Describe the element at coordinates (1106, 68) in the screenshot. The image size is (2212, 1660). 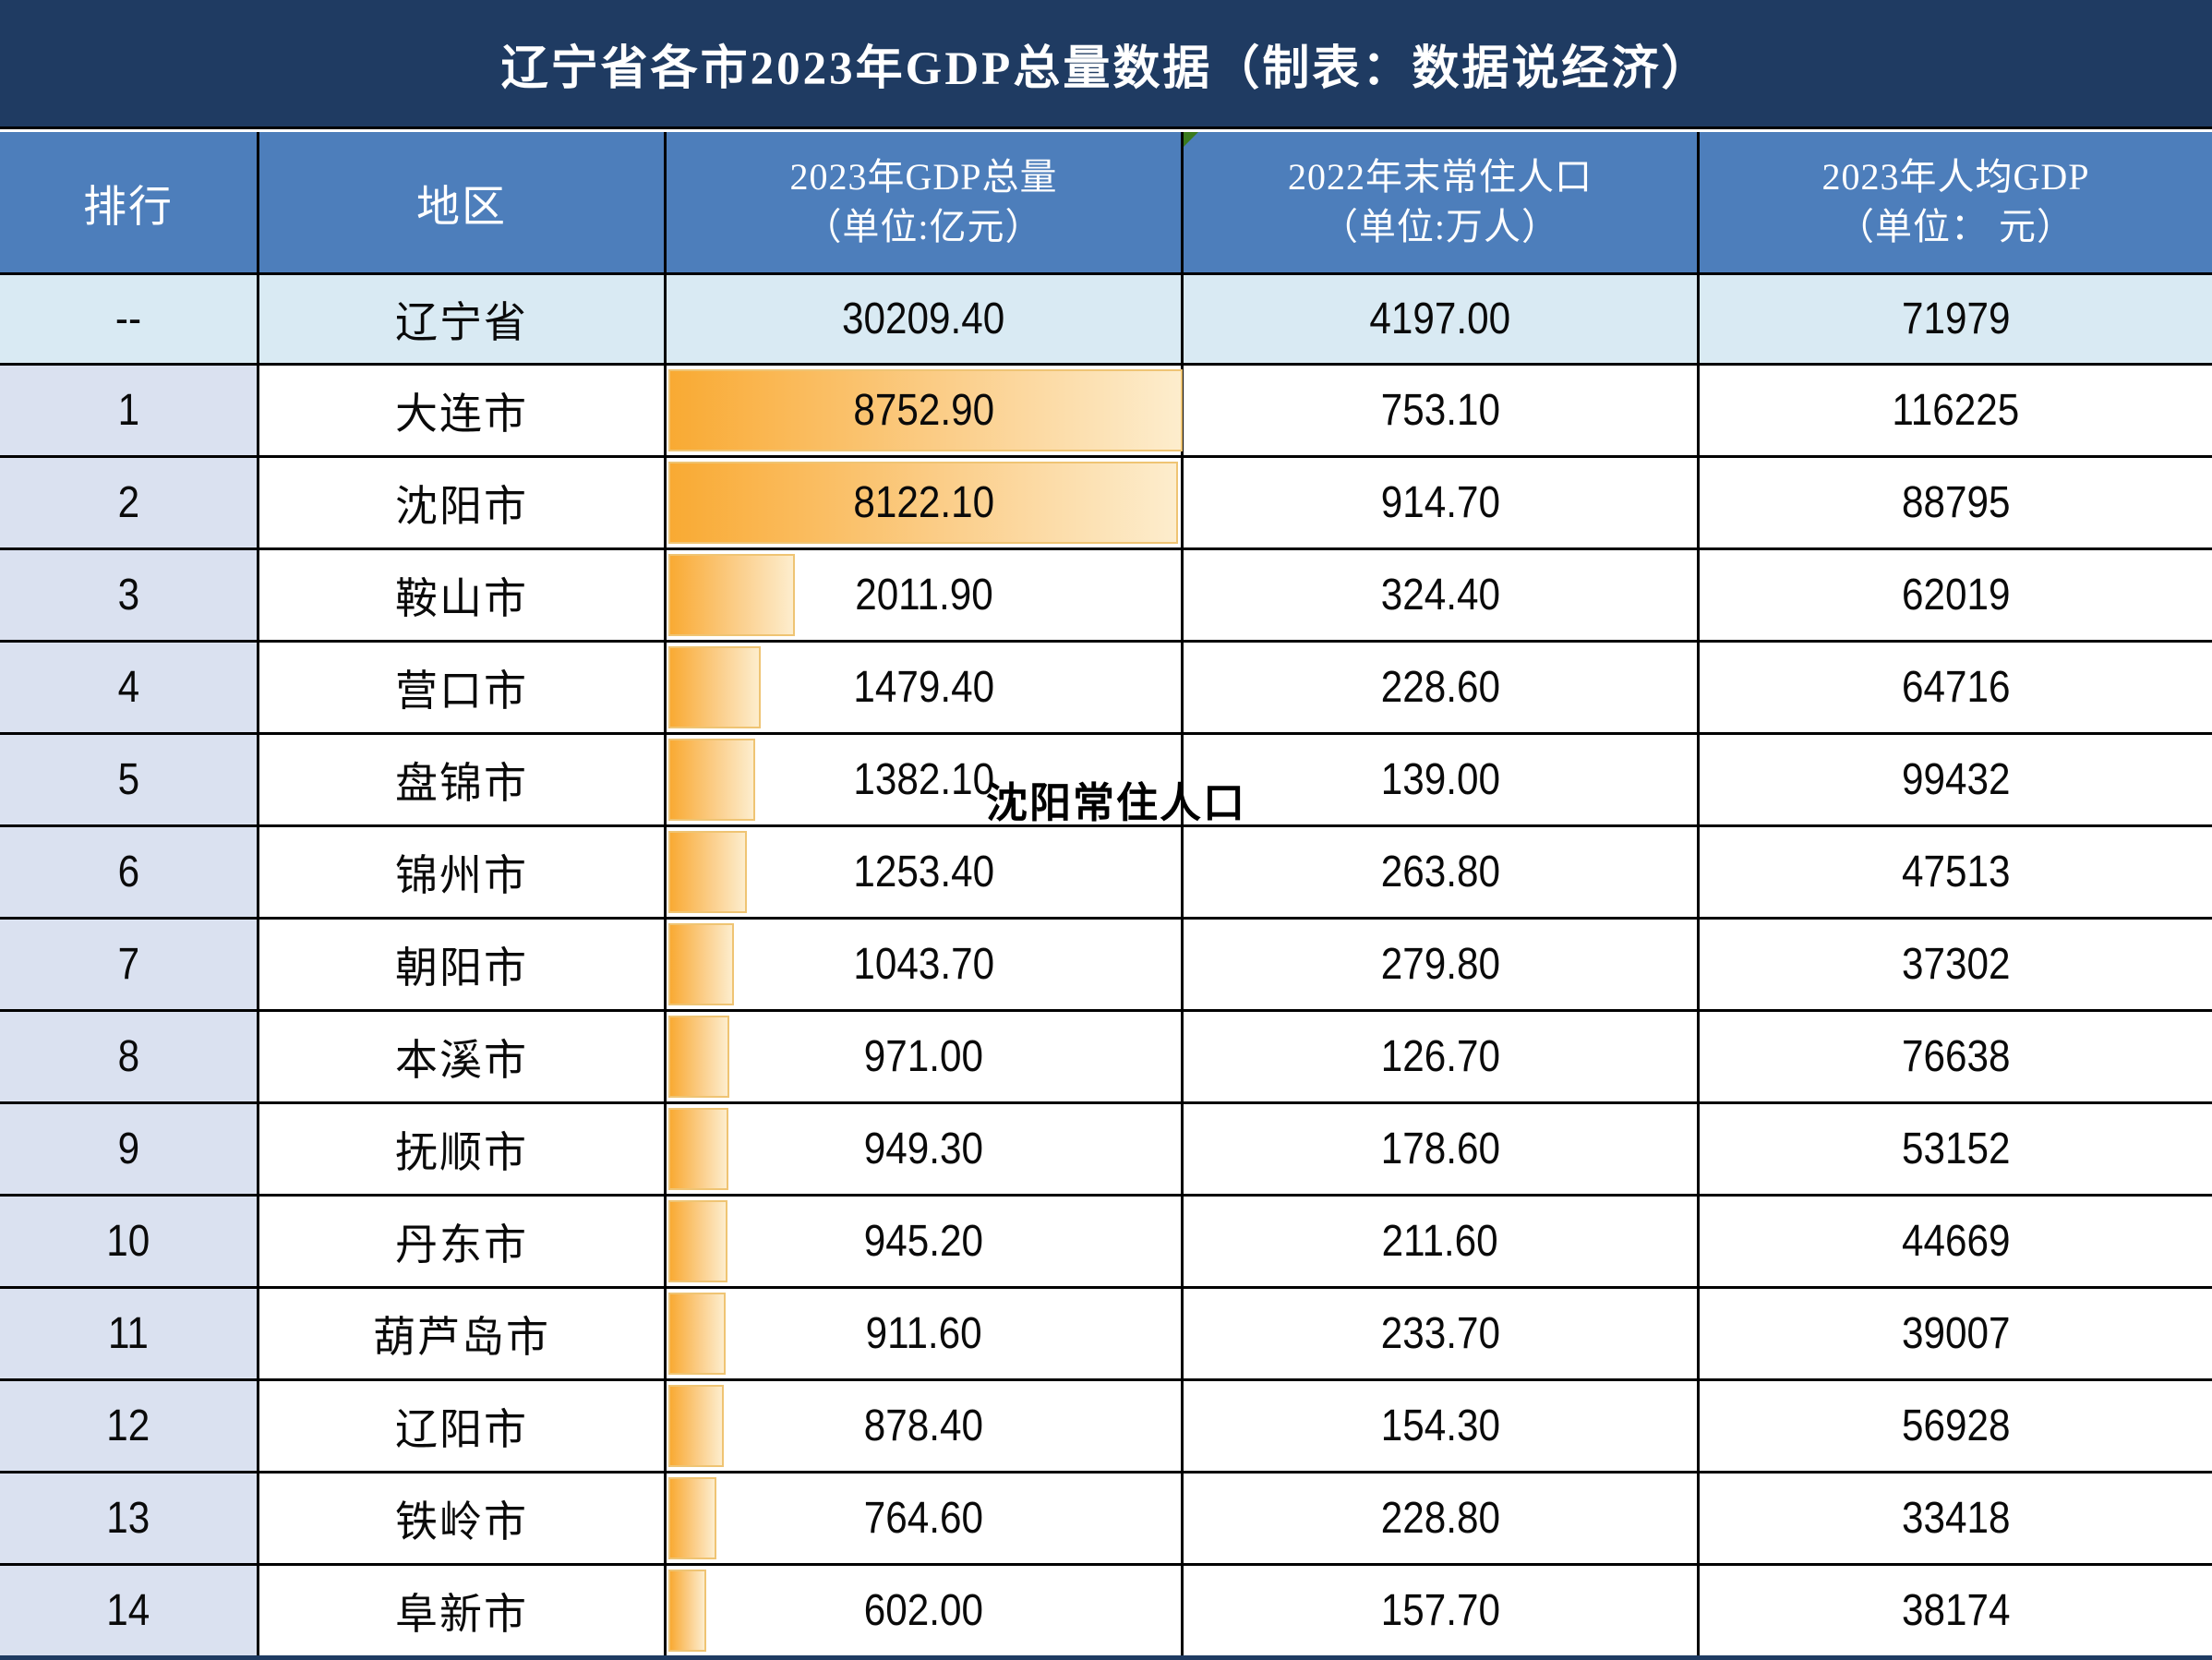
I see `page-title: 辽宁省各市2023年GDP总量数据（制表：数据说经济）` at that location.